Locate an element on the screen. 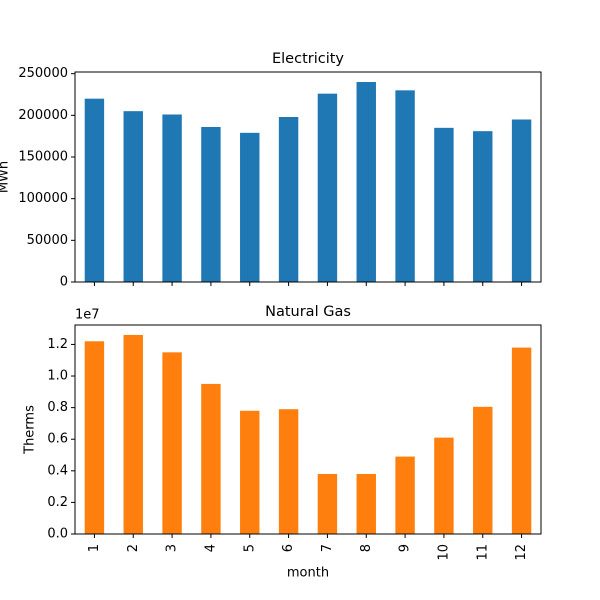 The image size is (600, 600). y-axis-label: Therms is located at coordinates (30, 430).